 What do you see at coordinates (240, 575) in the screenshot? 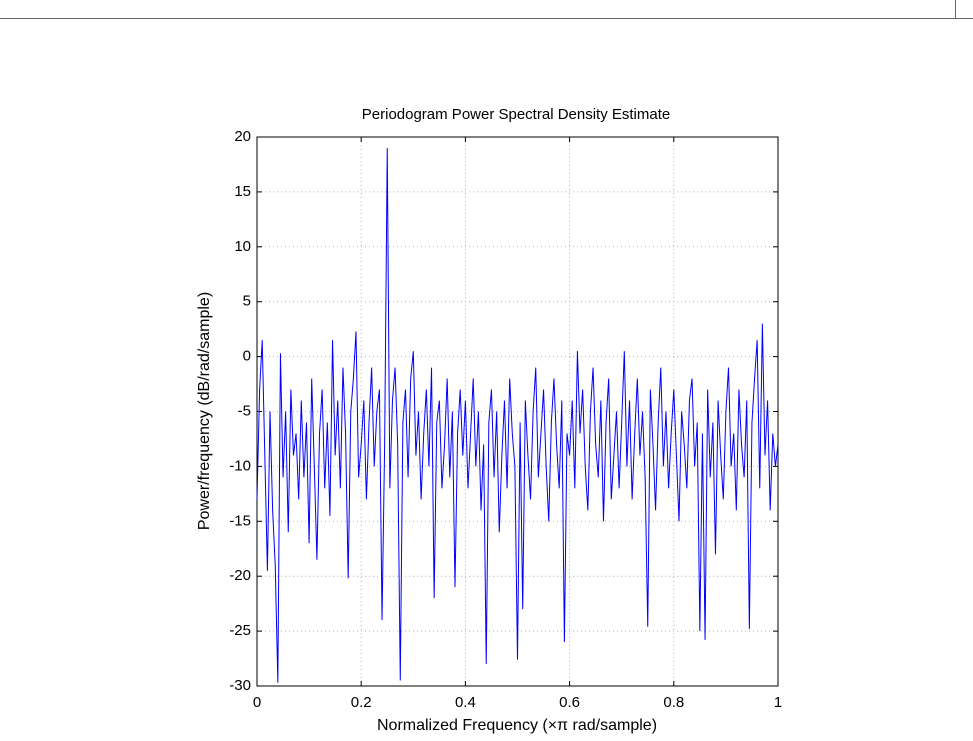
I see `y-tick-label: -20` at bounding box center [240, 575].